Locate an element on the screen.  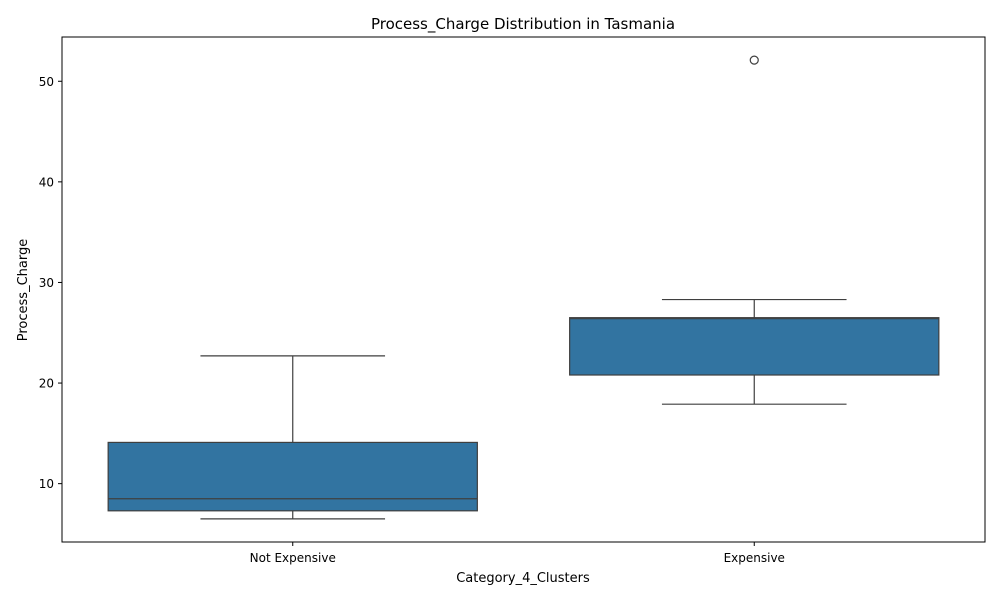
outlier-point-expensive is located at coordinates (754, 60).